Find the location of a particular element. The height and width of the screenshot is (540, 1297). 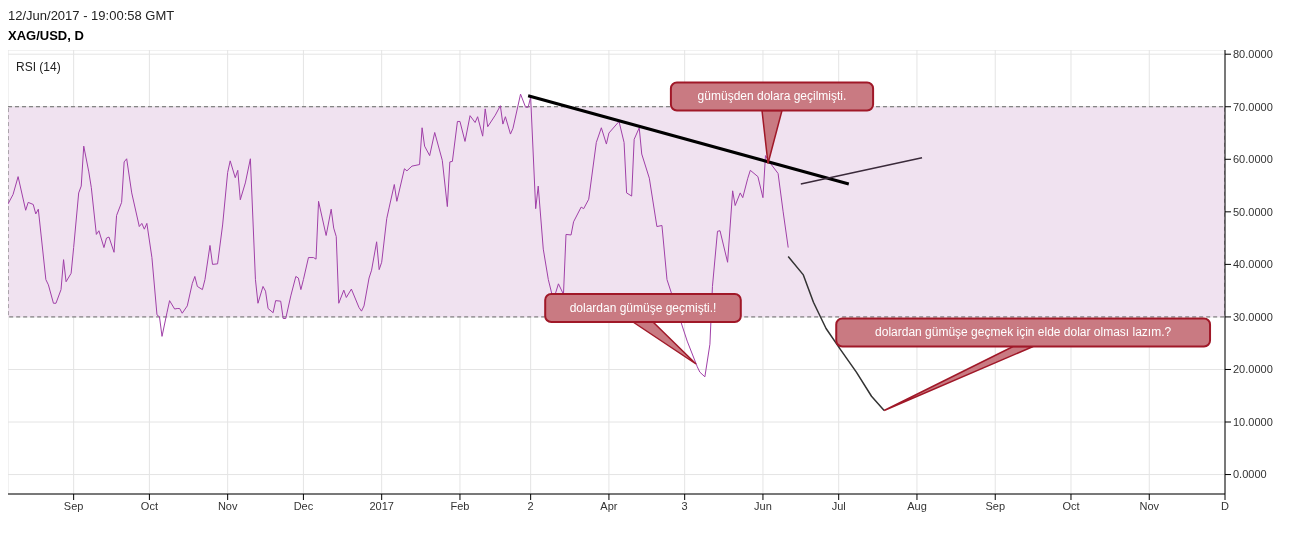

y-axis-title: RSI (14) is located at coordinates (38, 67).